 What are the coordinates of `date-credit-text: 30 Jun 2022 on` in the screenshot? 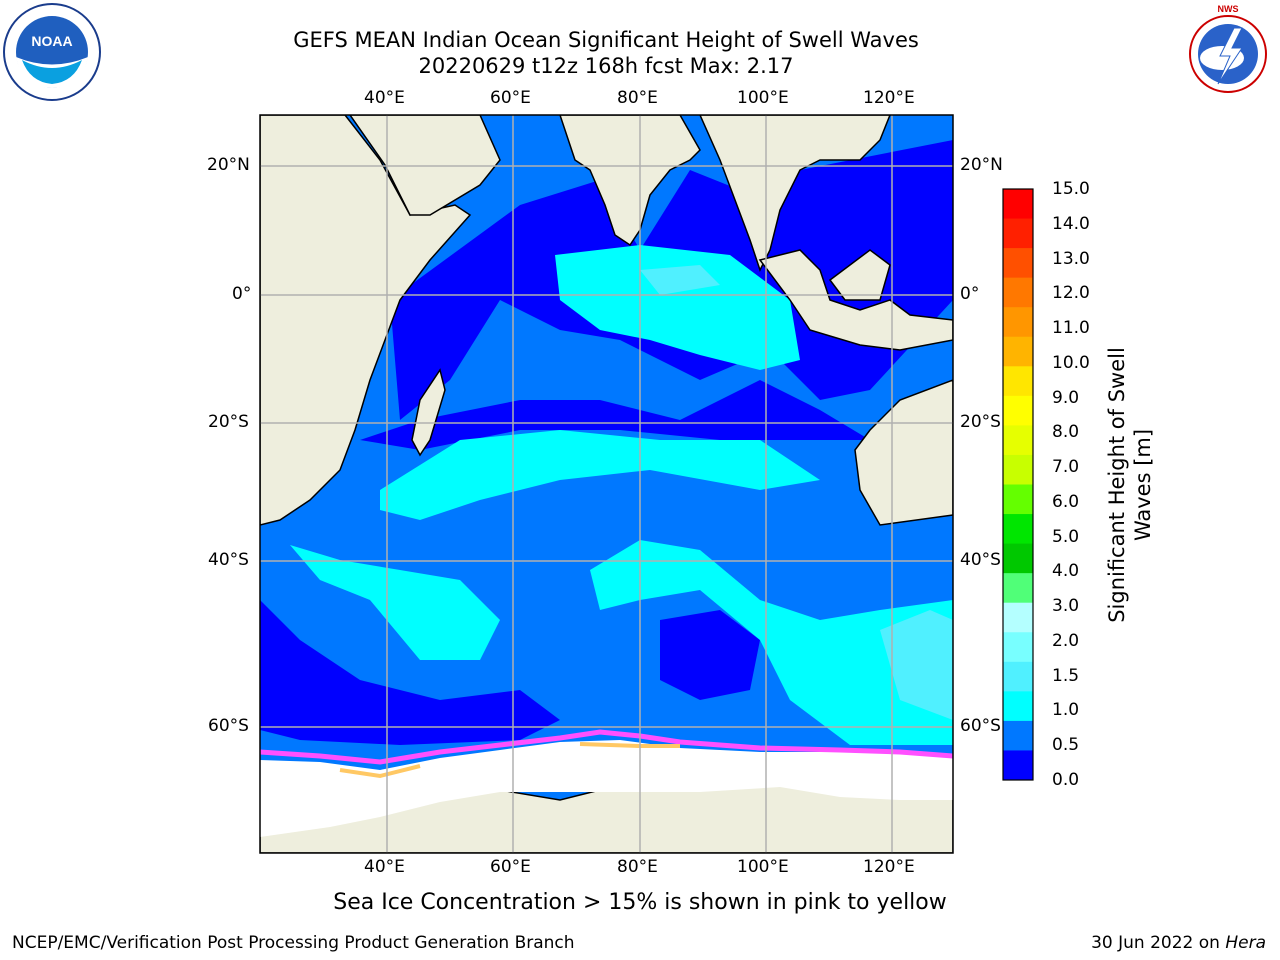 It's located at (1158, 943).